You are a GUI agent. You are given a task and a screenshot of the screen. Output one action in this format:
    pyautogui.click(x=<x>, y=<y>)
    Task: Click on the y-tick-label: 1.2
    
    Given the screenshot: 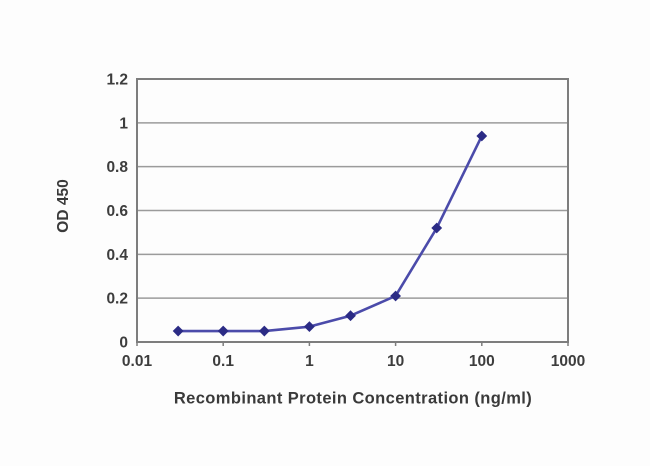 What is the action you would take?
    pyautogui.click(x=117, y=79)
    